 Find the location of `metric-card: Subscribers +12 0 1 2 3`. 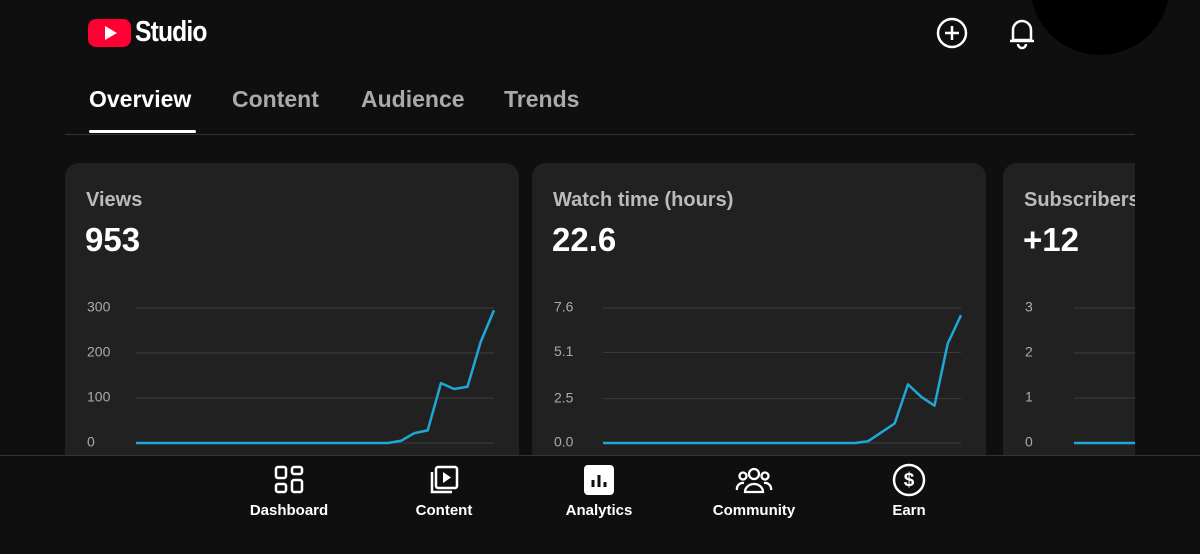

metric-card: Subscribers +12 0 1 2 3 is located at coordinates (1069, 309).